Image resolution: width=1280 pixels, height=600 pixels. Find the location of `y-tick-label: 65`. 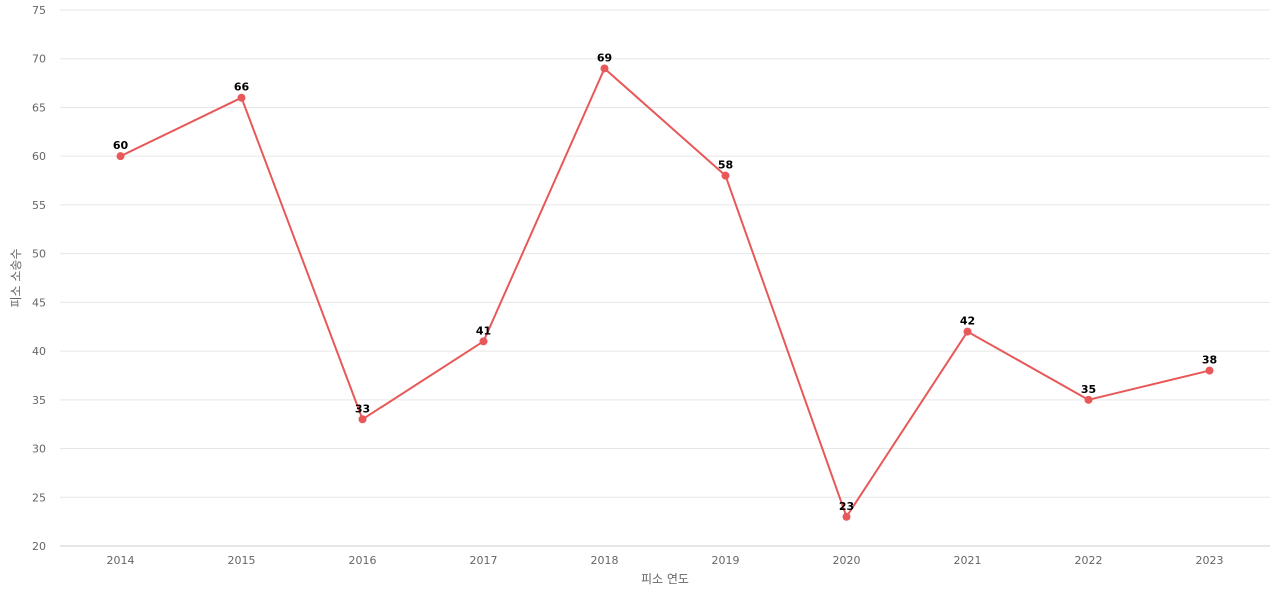

y-tick-label: 65 is located at coordinates (39, 107).